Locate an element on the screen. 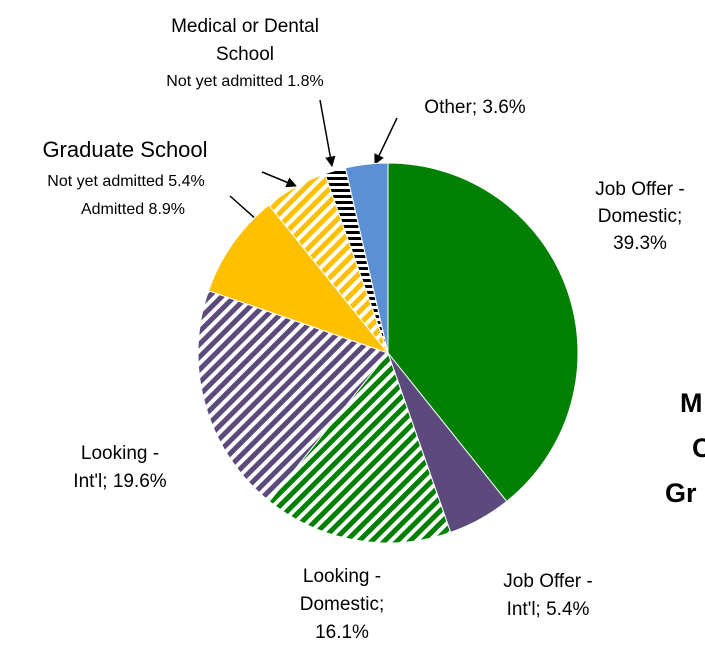 The image size is (705, 646). data-label: Not yet admitted 5.4% is located at coordinates (125, 181).